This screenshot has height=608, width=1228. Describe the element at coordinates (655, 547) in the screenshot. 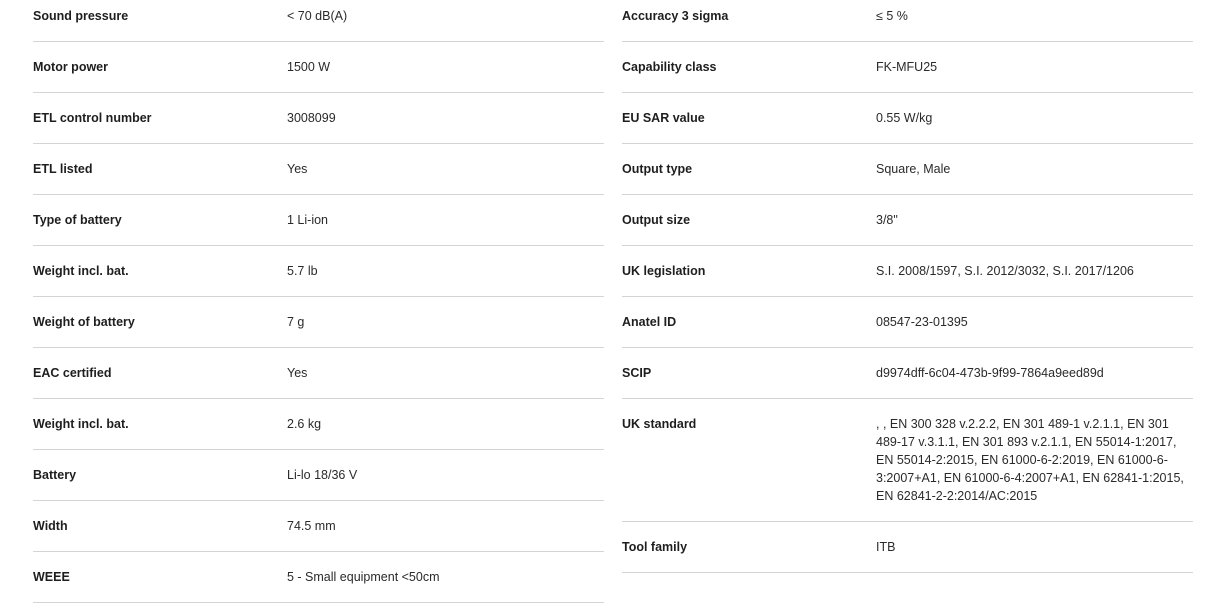

I see `spec-label: Tool family` at that location.